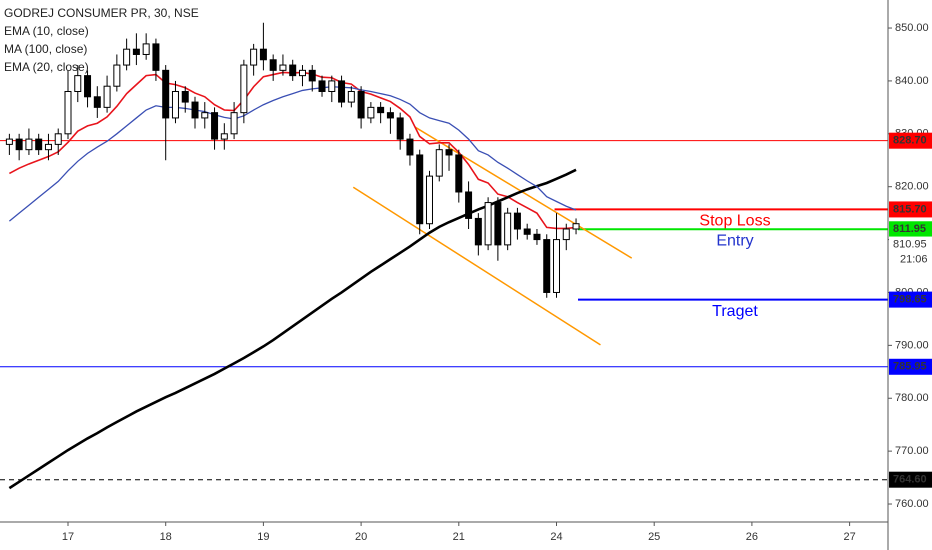 This screenshot has width=932, height=550. I want to click on x-tick-label: 27, so click(849, 537).